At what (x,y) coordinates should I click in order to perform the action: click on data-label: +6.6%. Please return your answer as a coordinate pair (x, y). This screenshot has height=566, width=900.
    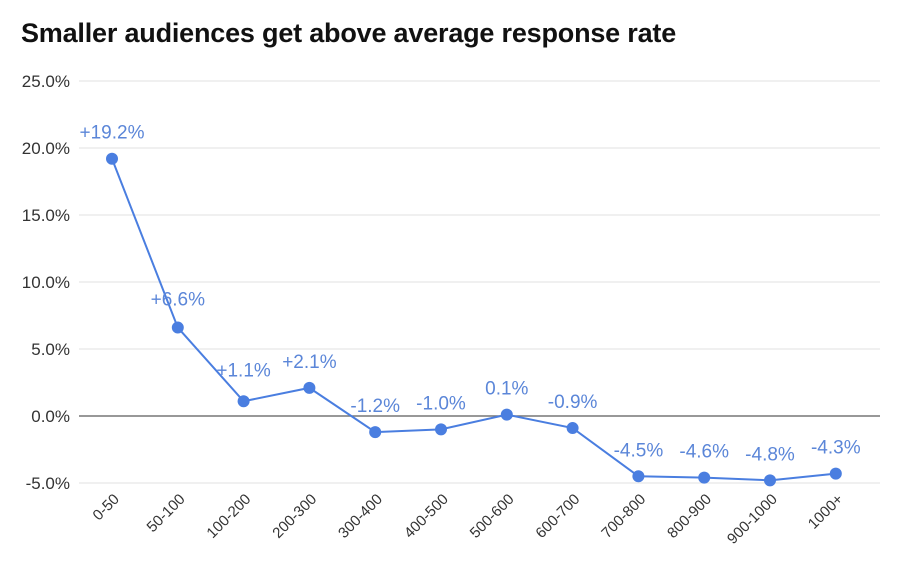
    Looking at the image, I should click on (178, 300).